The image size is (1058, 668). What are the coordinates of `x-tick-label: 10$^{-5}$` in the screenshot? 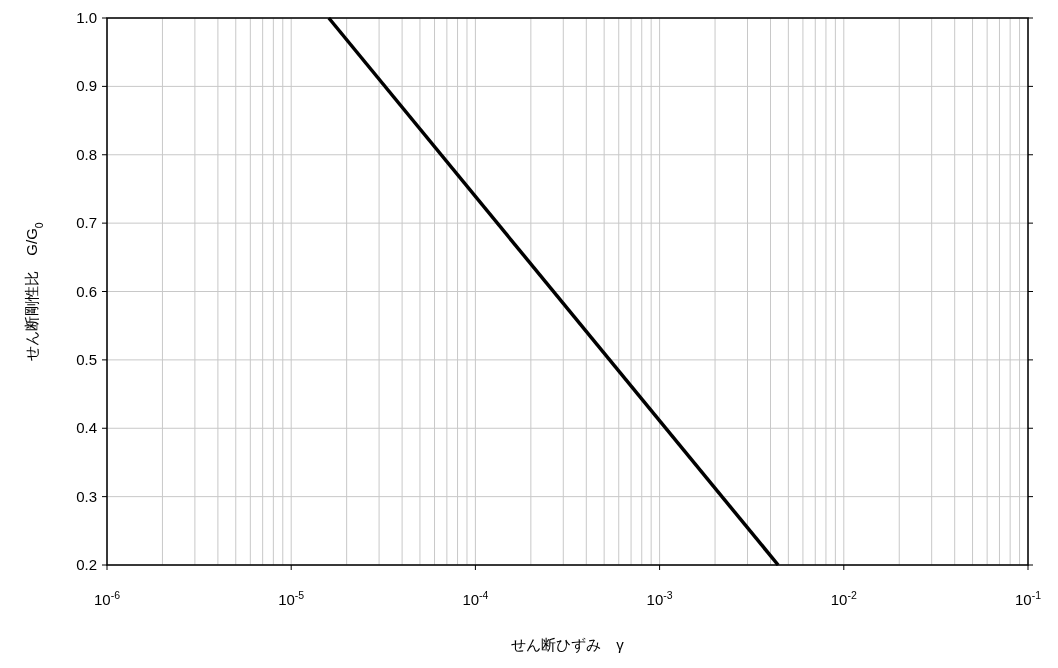 It's located at (291, 598).